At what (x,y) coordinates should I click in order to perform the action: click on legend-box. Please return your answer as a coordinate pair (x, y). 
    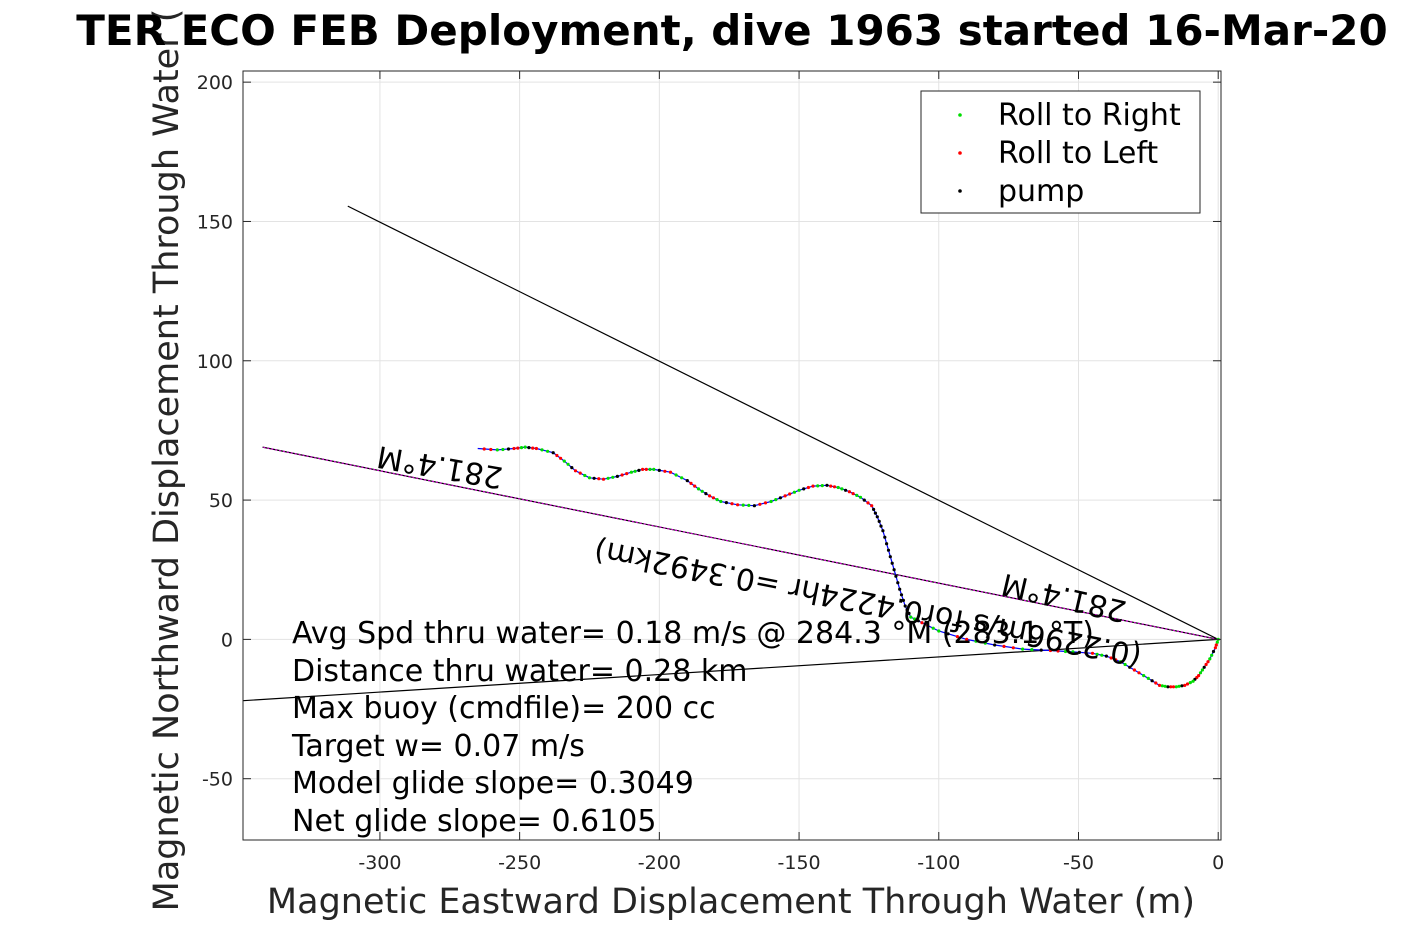
    Looking at the image, I should click on (1060, 152).